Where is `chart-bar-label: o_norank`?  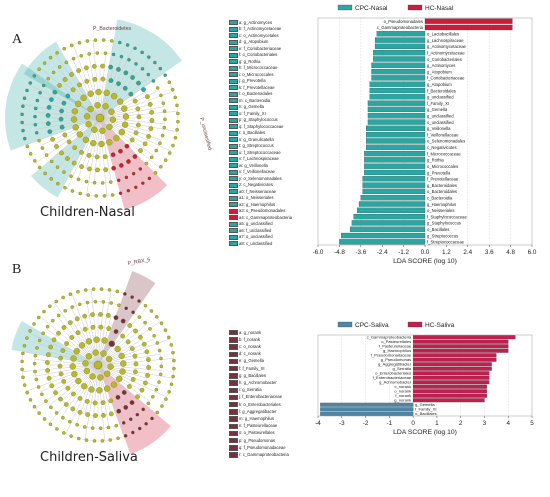
chart-bar-label: o_norank is located at coordinates (403, 391).